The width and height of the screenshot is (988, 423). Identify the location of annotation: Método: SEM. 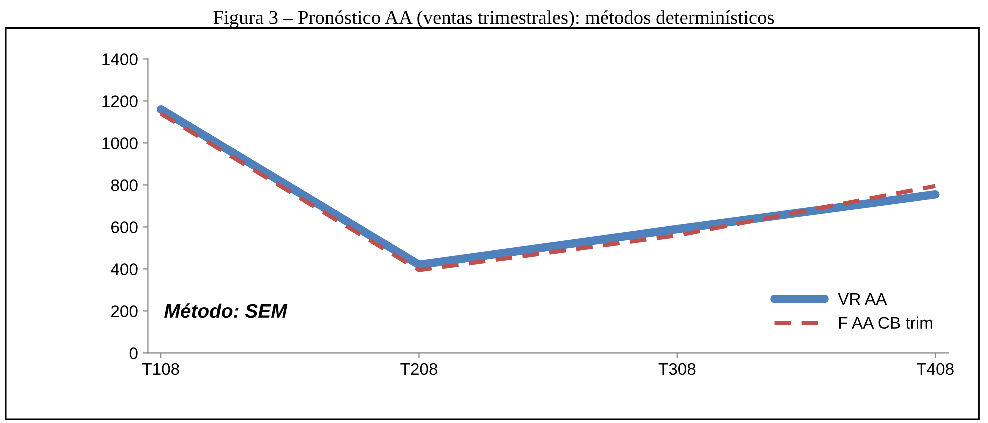
(226, 311).